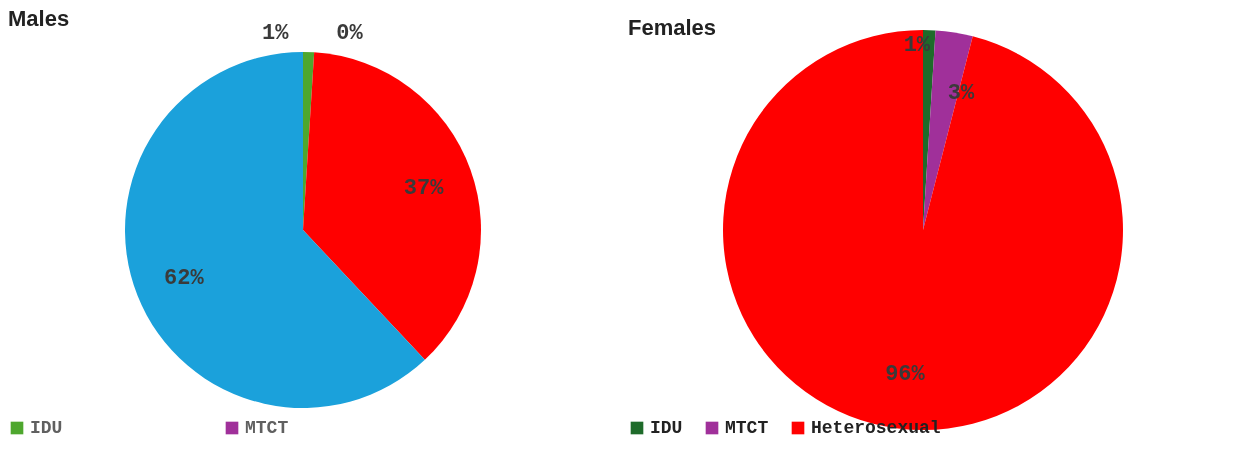 The width and height of the screenshot is (1255, 452). I want to click on chart-title: Females, so click(672, 27).